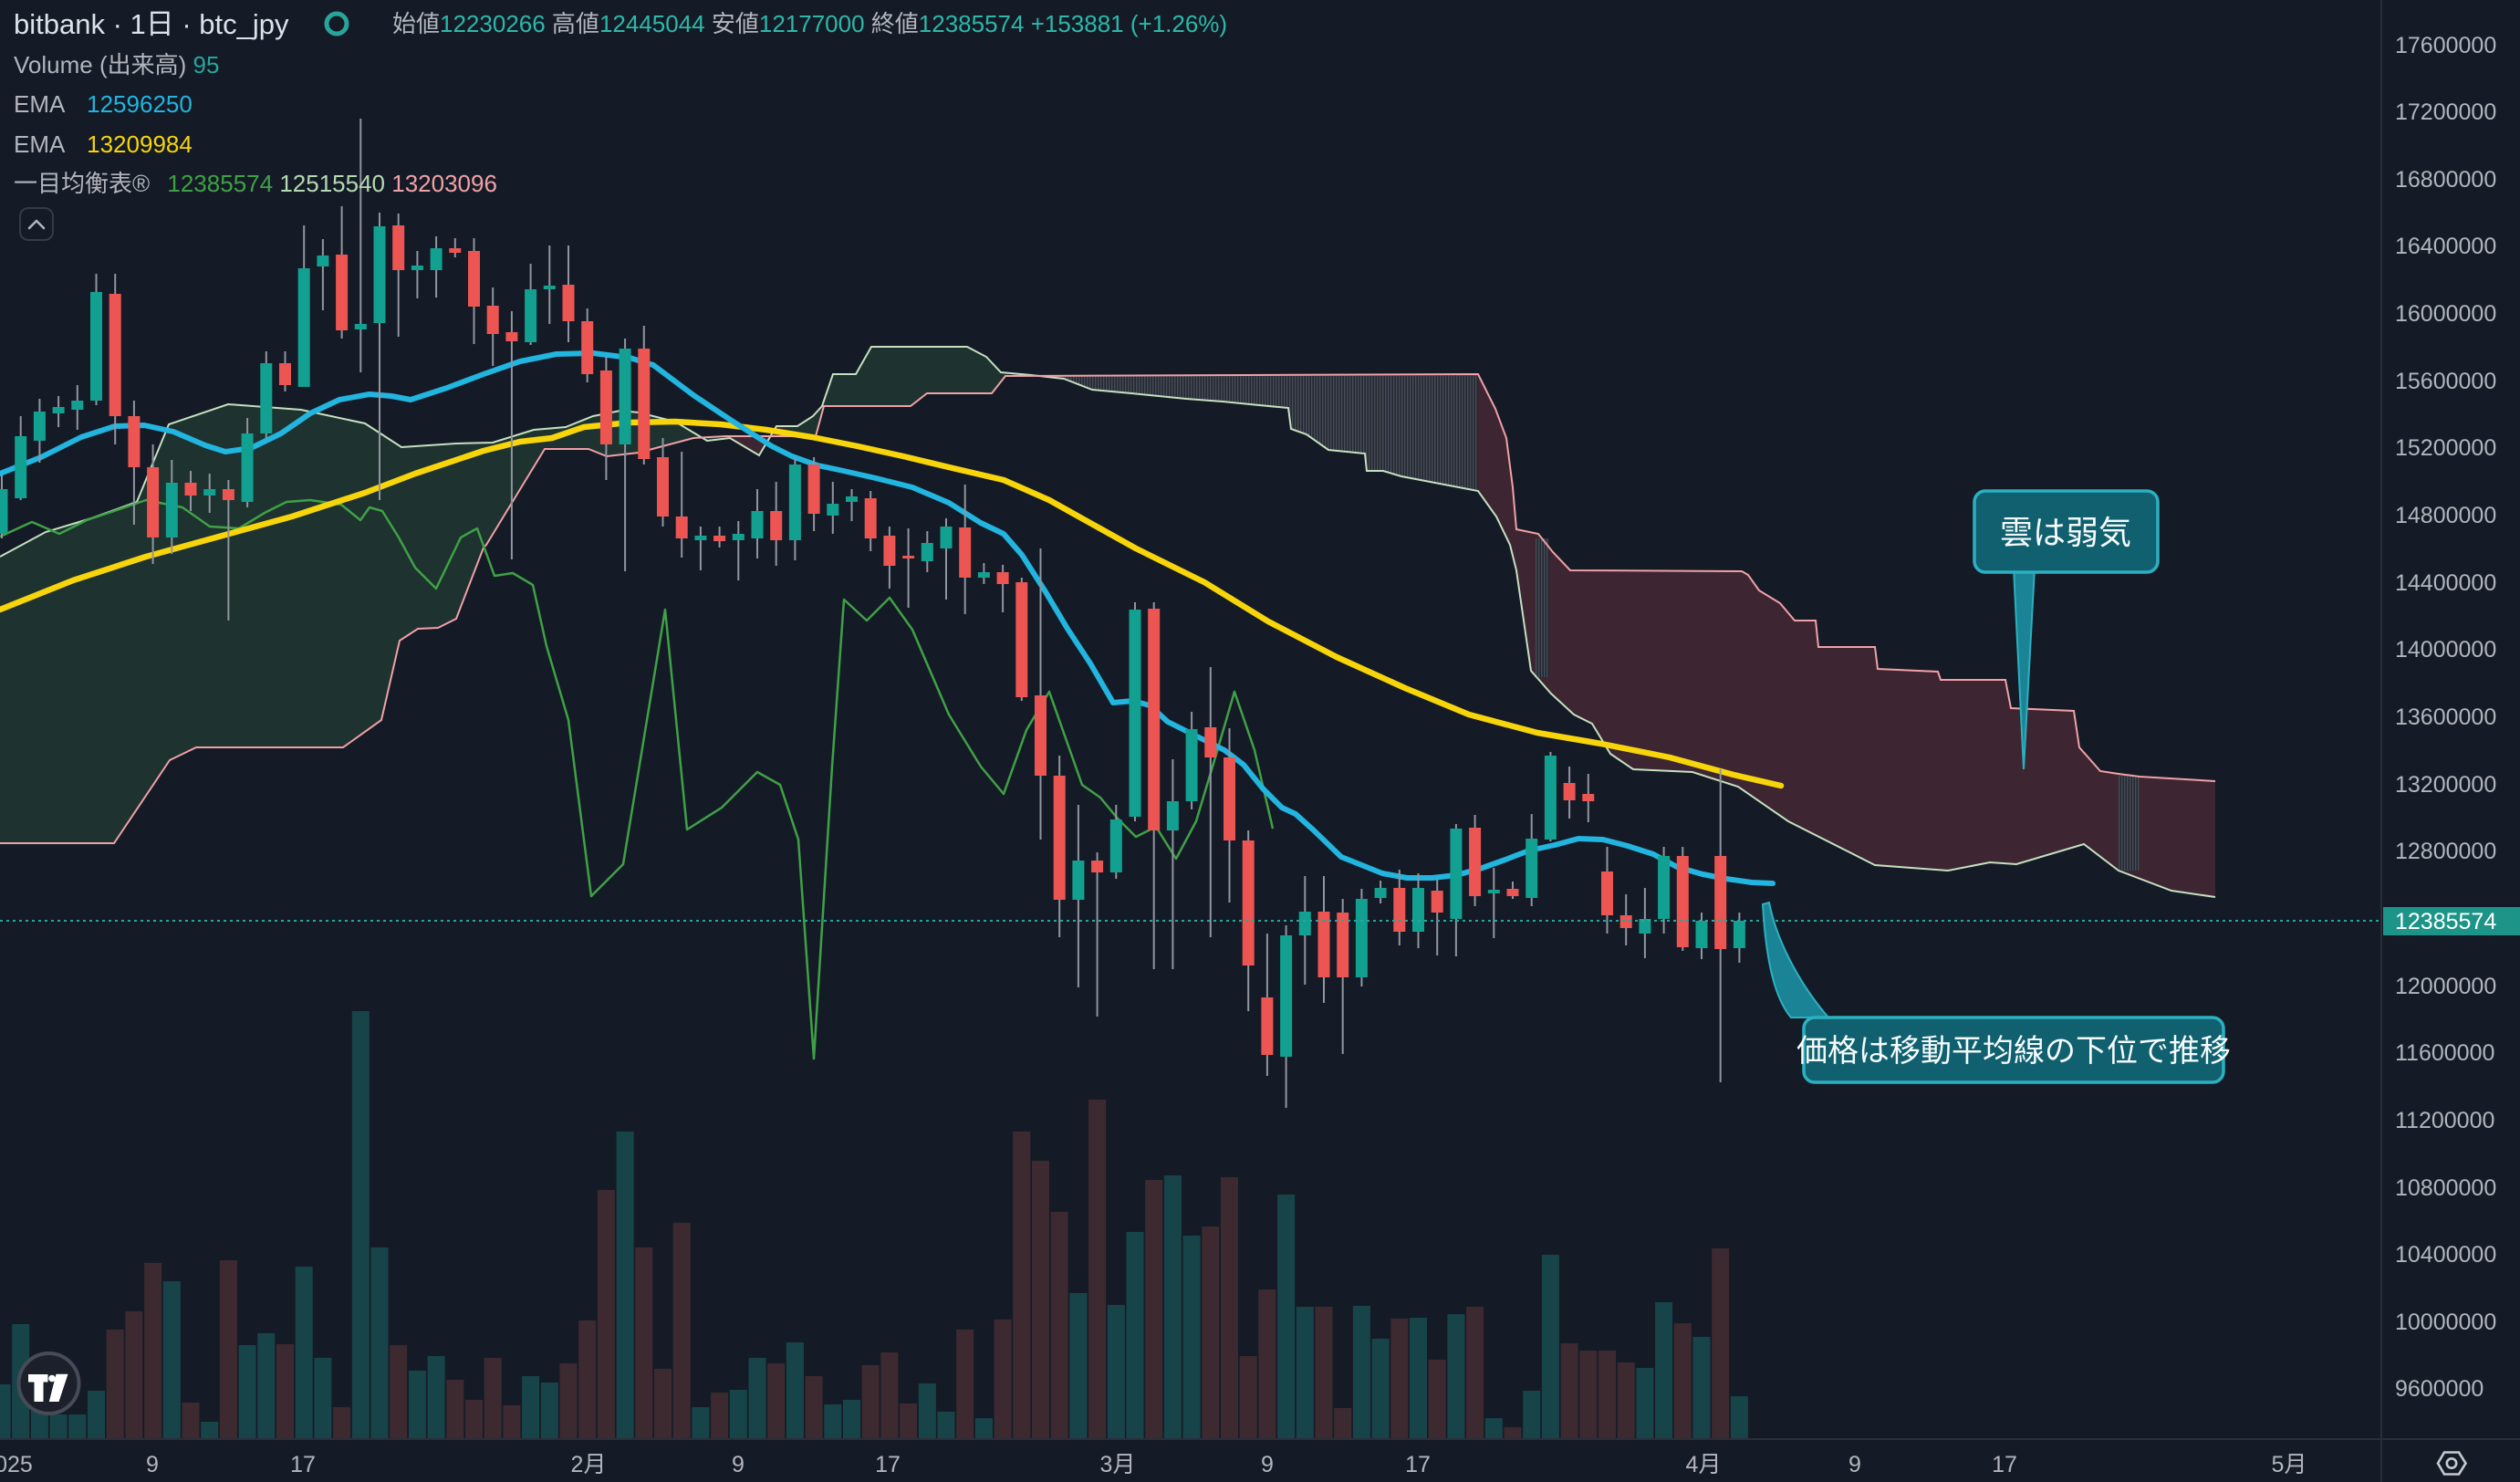 This screenshot has width=2520, height=1482. What do you see at coordinates (17, 1464) in the screenshot?
I see `svg-text: 2025` at bounding box center [17, 1464].